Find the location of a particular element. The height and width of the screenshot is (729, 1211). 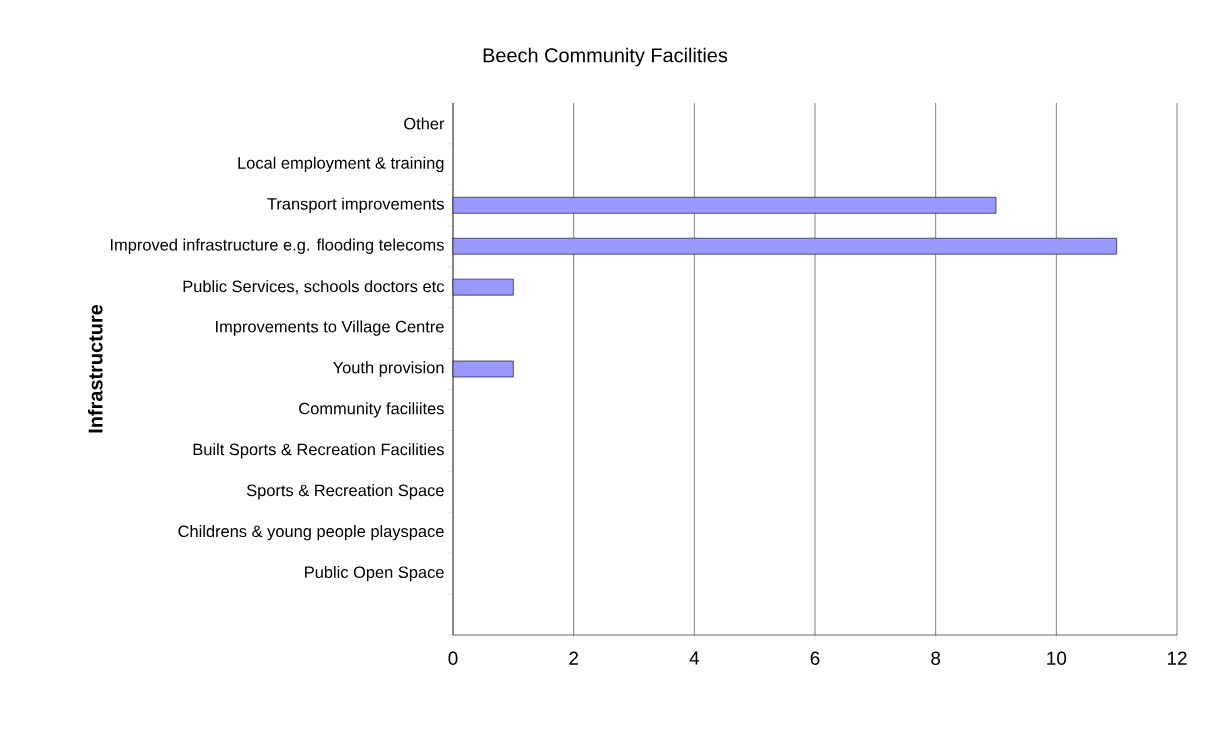

y-tick-label: Community faciliites is located at coordinates (371, 410).